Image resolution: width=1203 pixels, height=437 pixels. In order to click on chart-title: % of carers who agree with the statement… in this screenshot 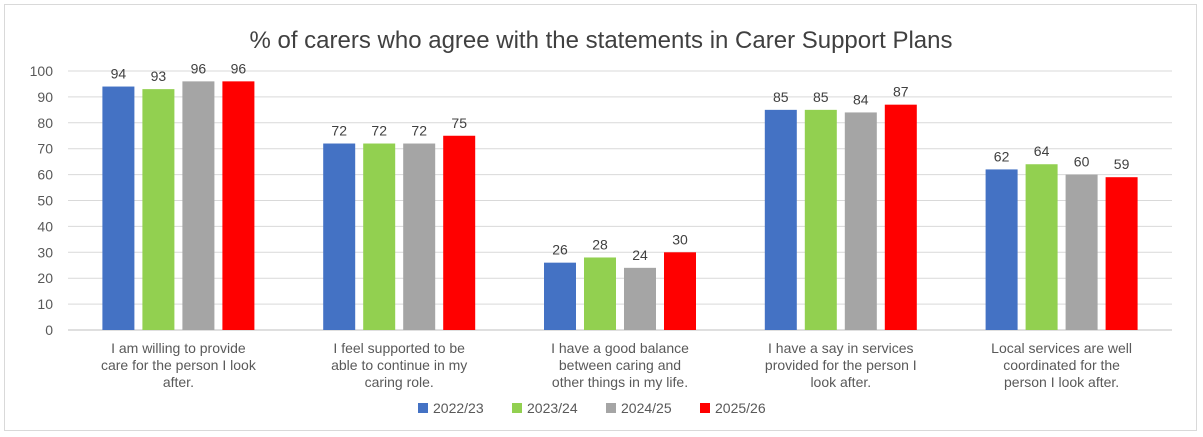, I will do `click(600, 40)`.